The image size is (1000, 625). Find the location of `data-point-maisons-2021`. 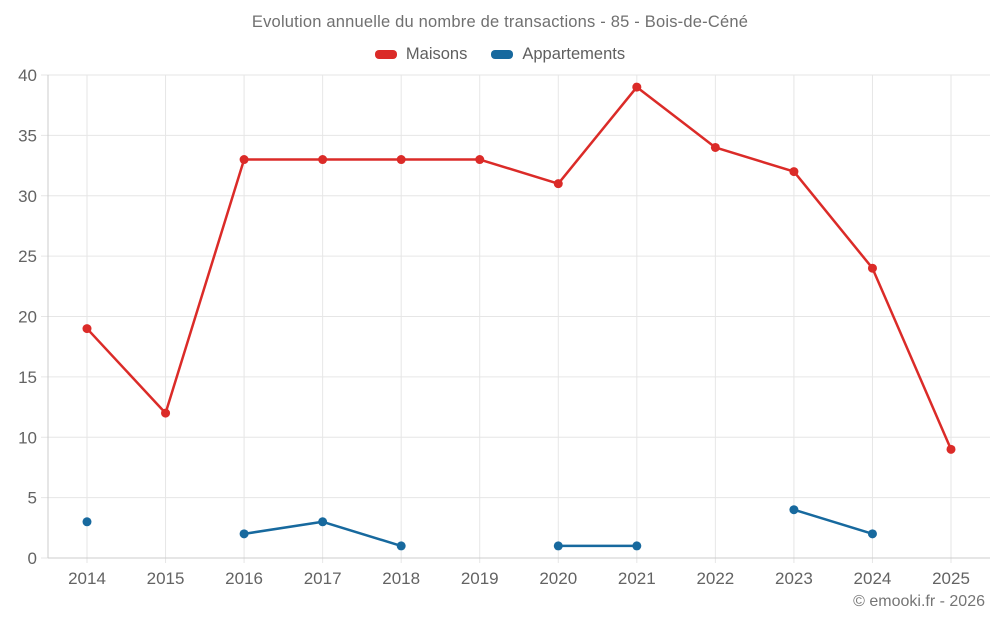

data-point-maisons-2021 is located at coordinates (637, 87).